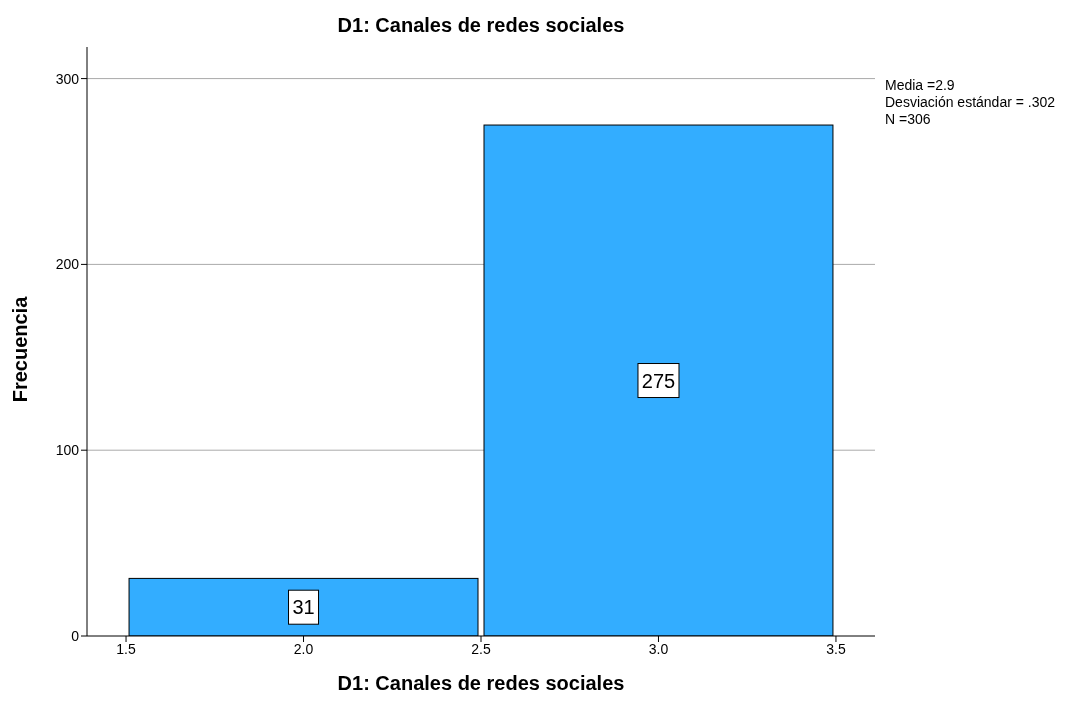 This screenshot has width=1072, height=702. What do you see at coordinates (481, 648) in the screenshot?
I see `x-tick-label: 2.5` at bounding box center [481, 648].